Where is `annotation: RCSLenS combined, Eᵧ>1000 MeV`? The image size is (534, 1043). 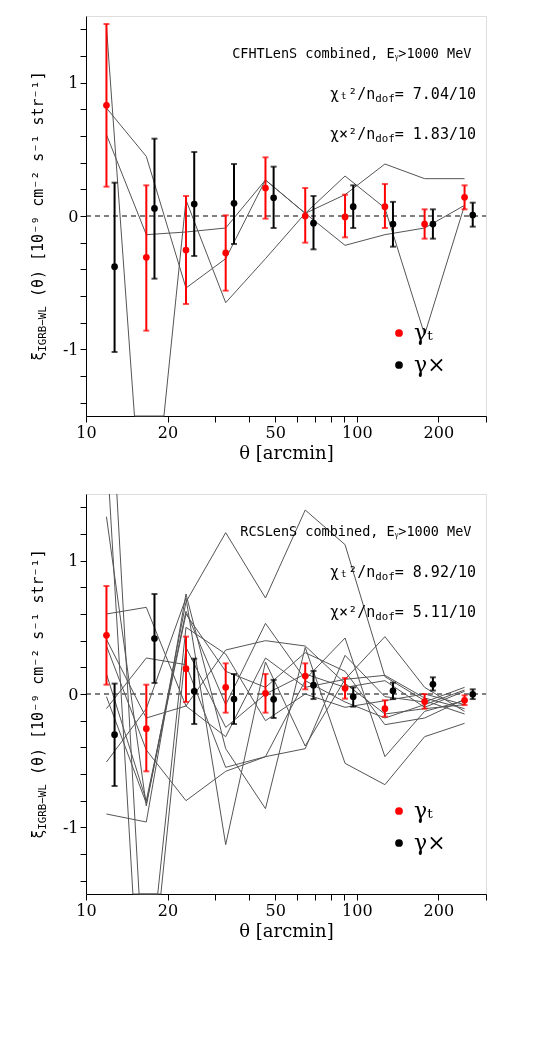 annotation: RCSLenS combined, Eᵧ>1000 MeV is located at coordinates (356, 531).